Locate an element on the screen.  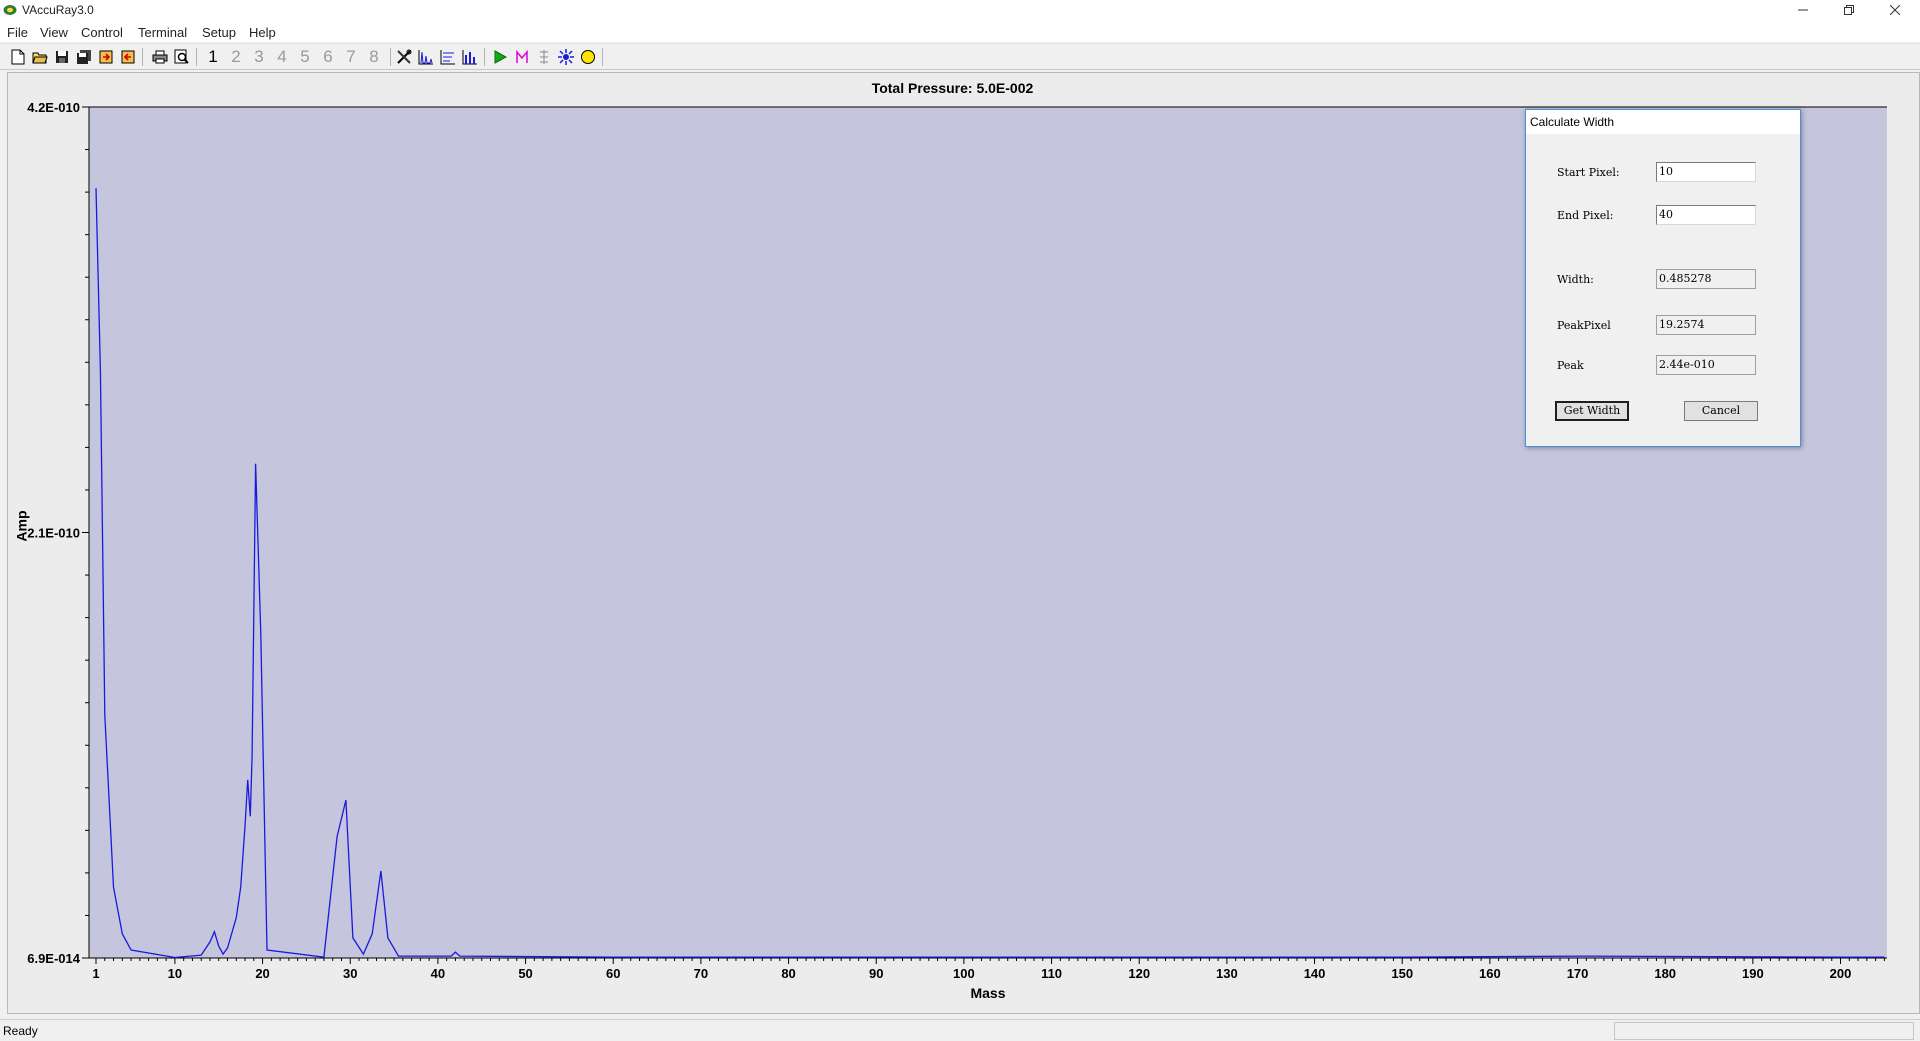
x-tick-label: 10 is located at coordinates (175, 973).